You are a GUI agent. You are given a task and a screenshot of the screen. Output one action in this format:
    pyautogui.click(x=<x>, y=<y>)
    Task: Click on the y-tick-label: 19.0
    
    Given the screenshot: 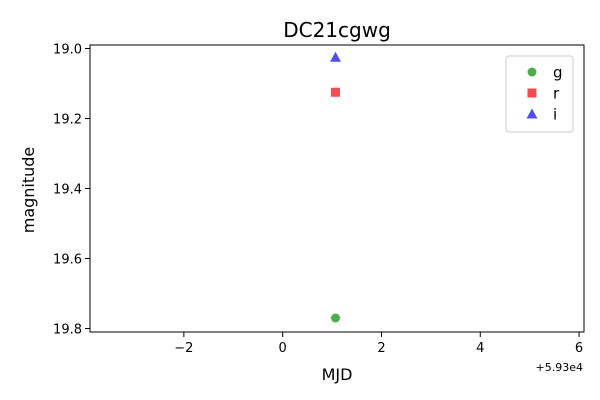 What is the action you would take?
    pyautogui.click(x=67, y=50)
    